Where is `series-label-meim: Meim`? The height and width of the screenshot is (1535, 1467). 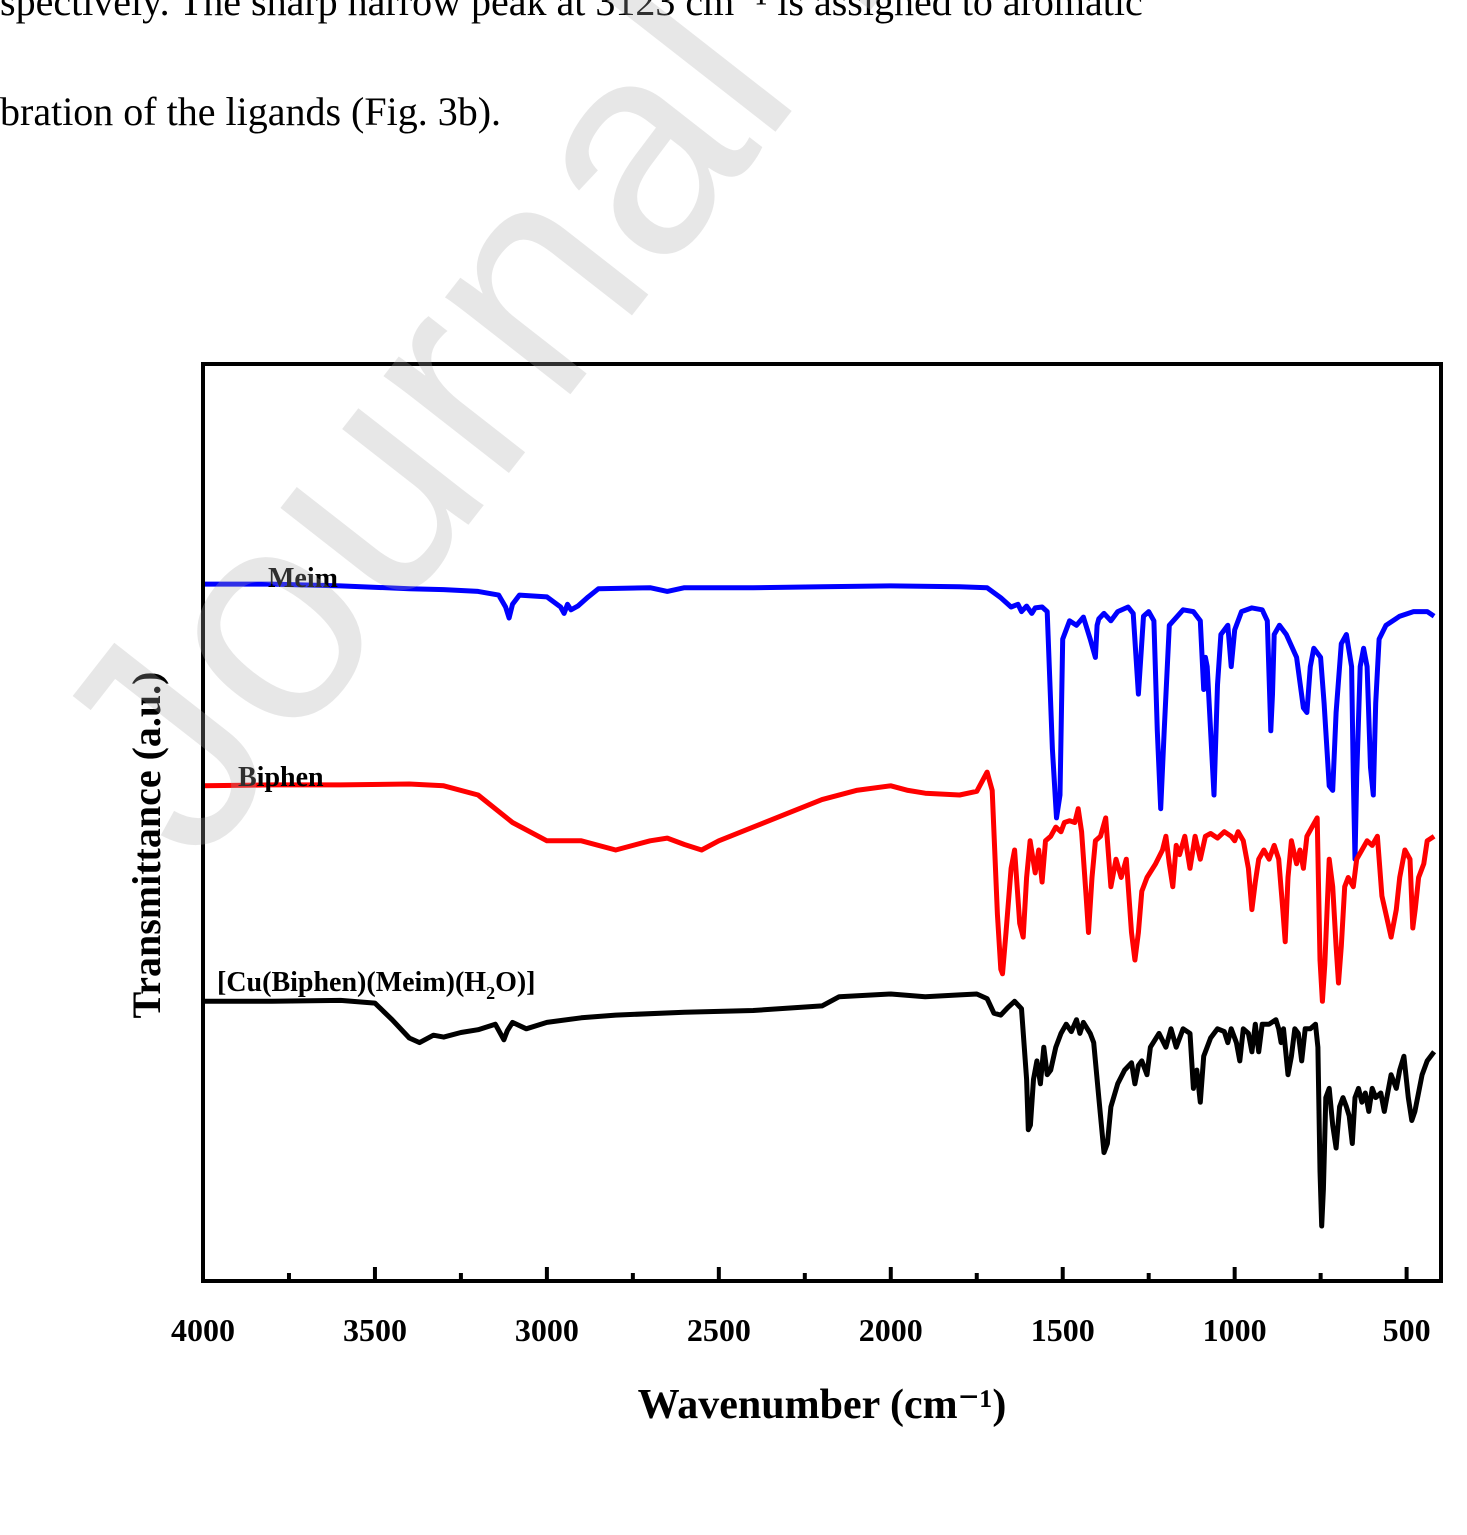 series-label-meim: Meim is located at coordinates (303, 578).